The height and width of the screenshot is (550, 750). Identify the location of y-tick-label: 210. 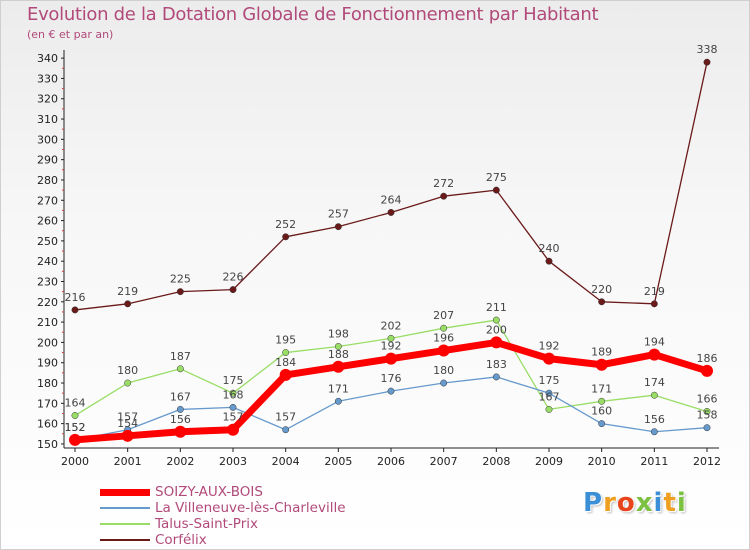
(47, 322).